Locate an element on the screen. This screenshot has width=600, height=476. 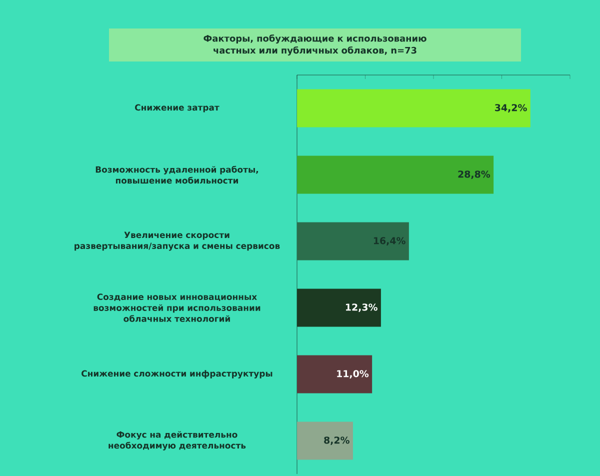
data-label: 28,8% is located at coordinates (474, 174).